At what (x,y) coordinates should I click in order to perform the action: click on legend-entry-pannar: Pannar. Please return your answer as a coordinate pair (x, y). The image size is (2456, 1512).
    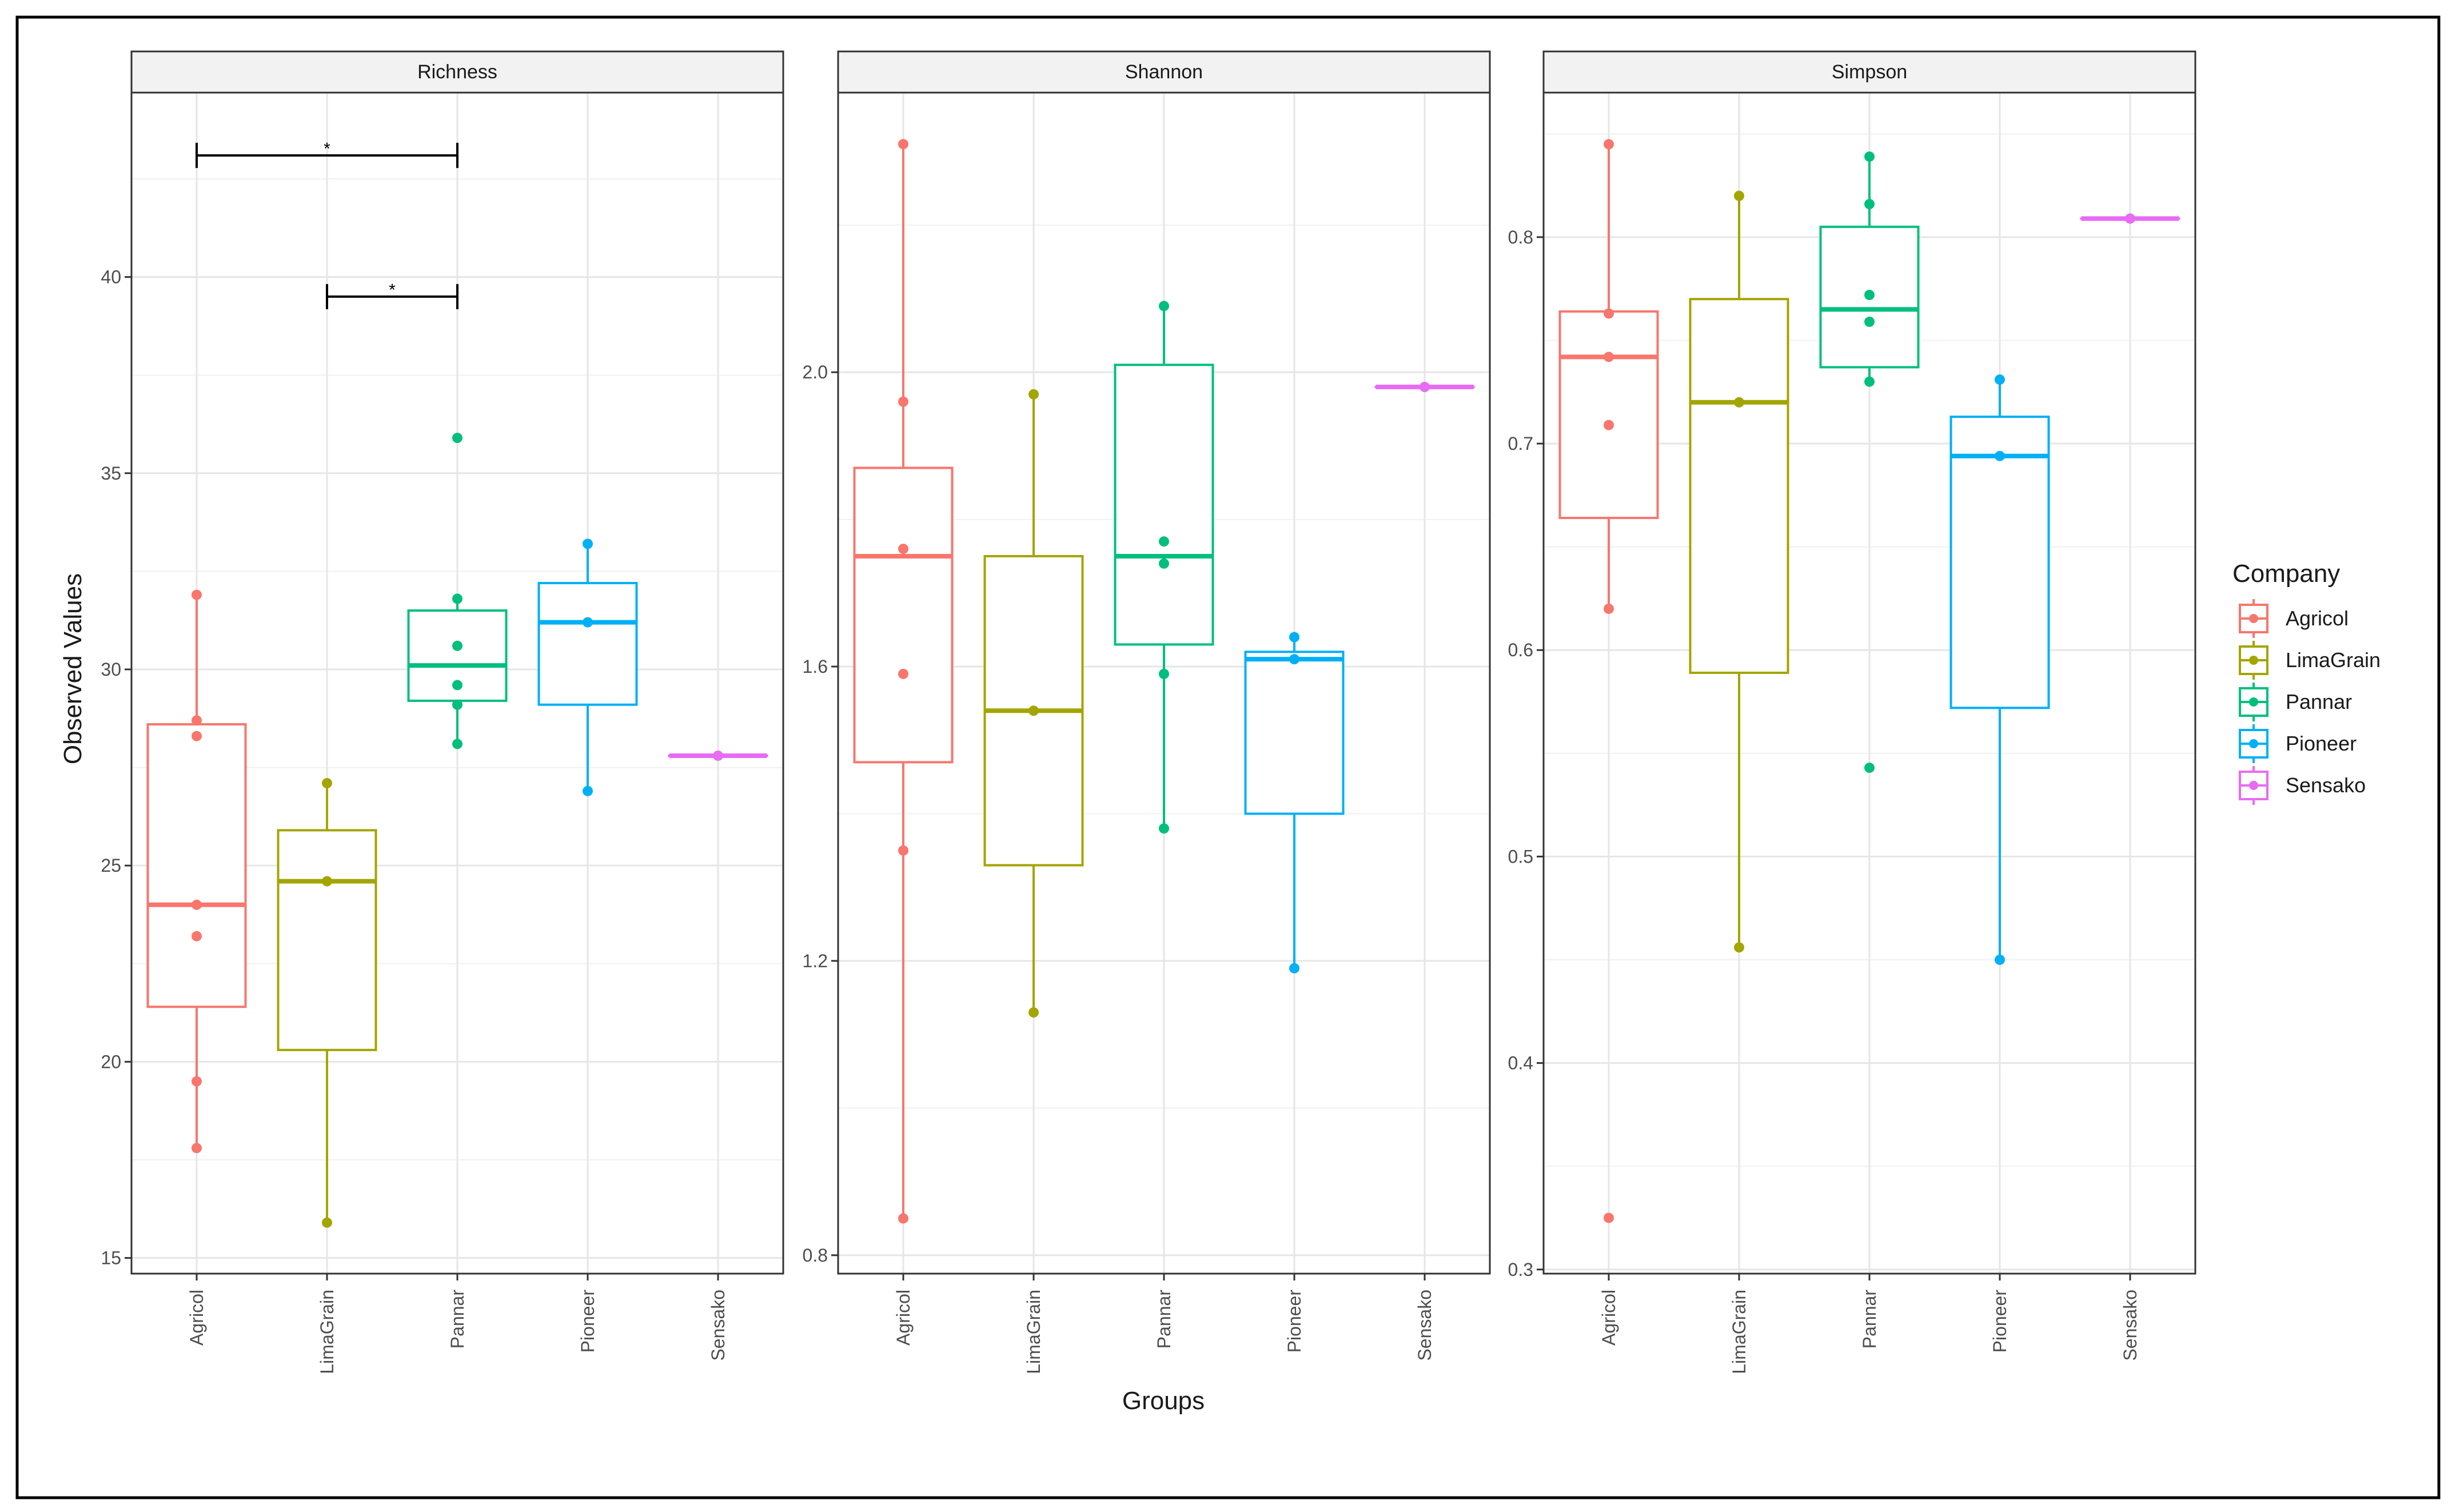
    Looking at the image, I should click on (2295, 702).